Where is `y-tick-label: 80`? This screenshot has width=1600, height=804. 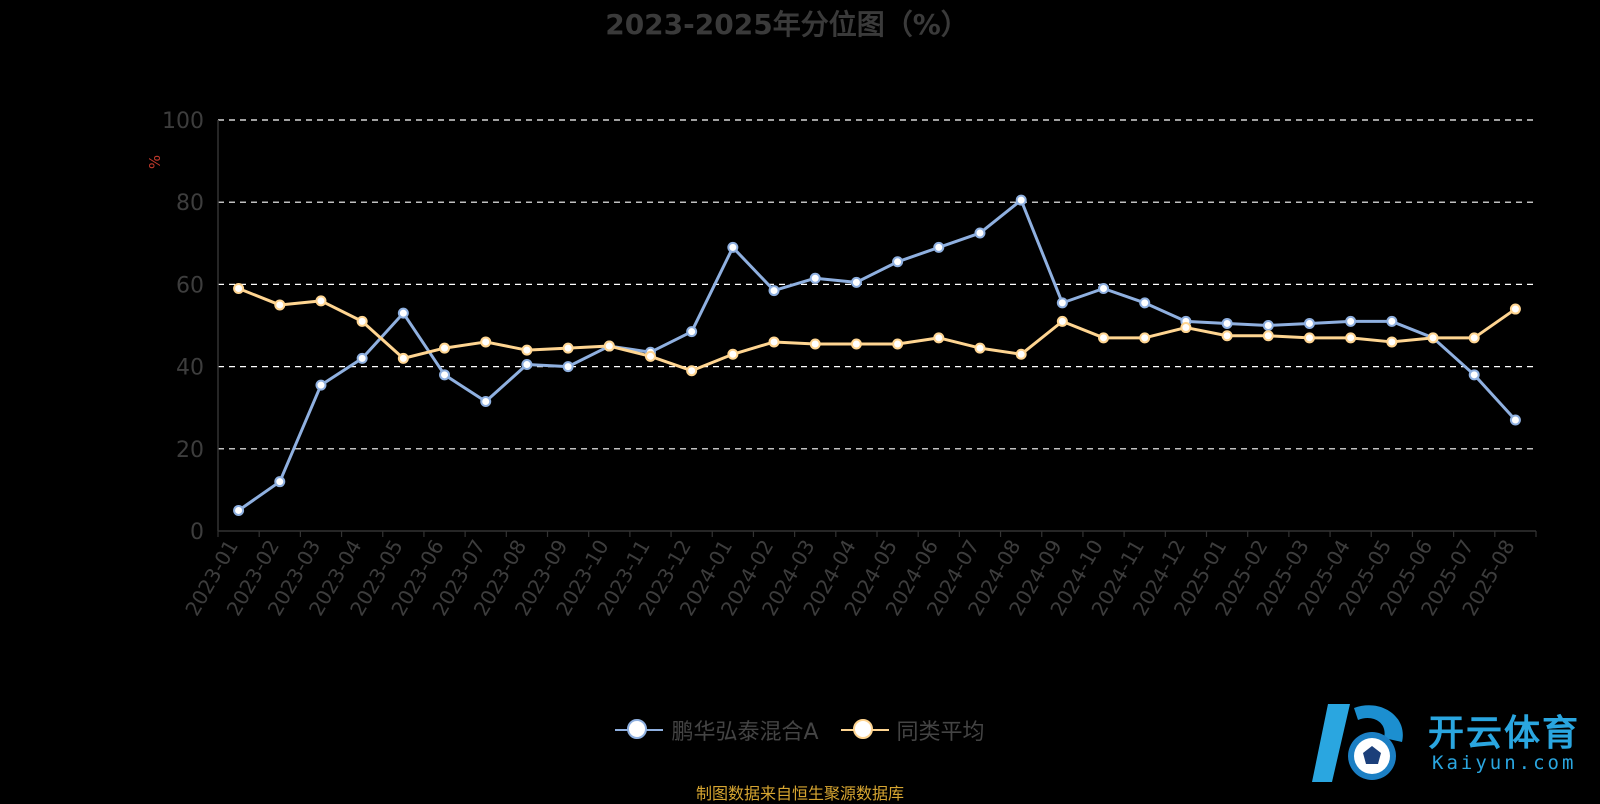
y-tick-label: 80 is located at coordinates (190, 203).